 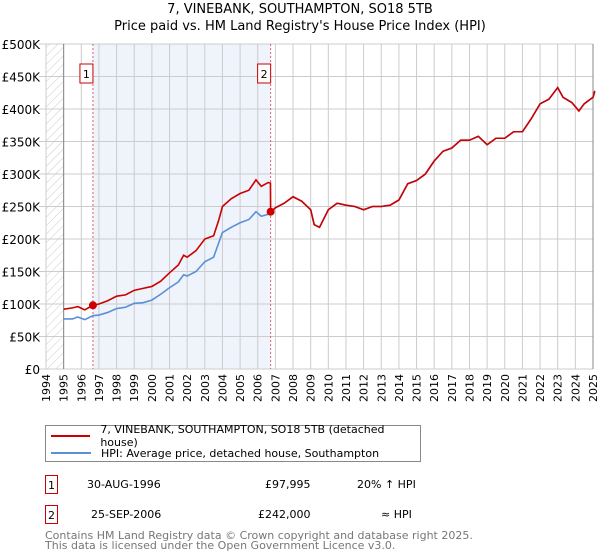 I want to click on x-tick-label: 2021, so click(x=522, y=388).